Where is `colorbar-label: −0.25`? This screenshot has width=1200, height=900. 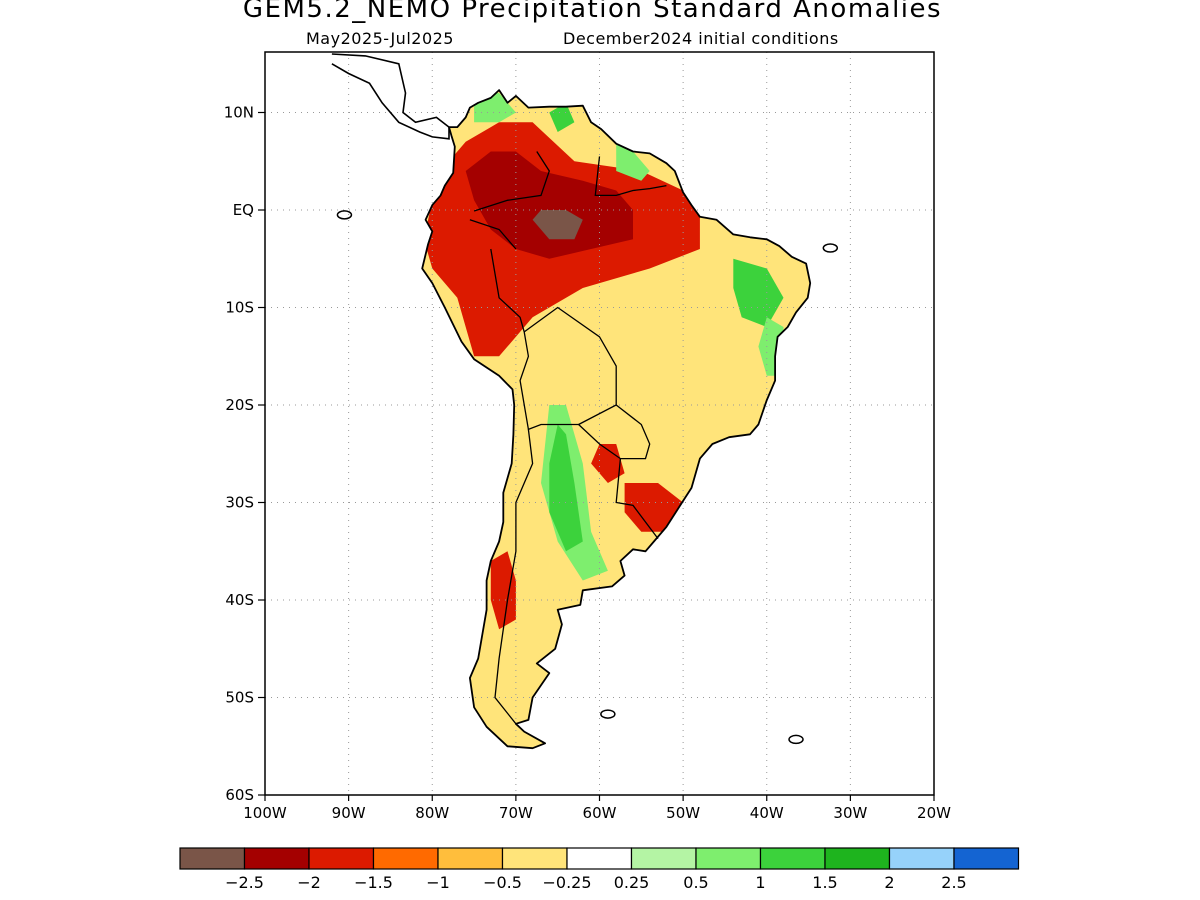 colorbar-label: −0.25 is located at coordinates (566, 882).